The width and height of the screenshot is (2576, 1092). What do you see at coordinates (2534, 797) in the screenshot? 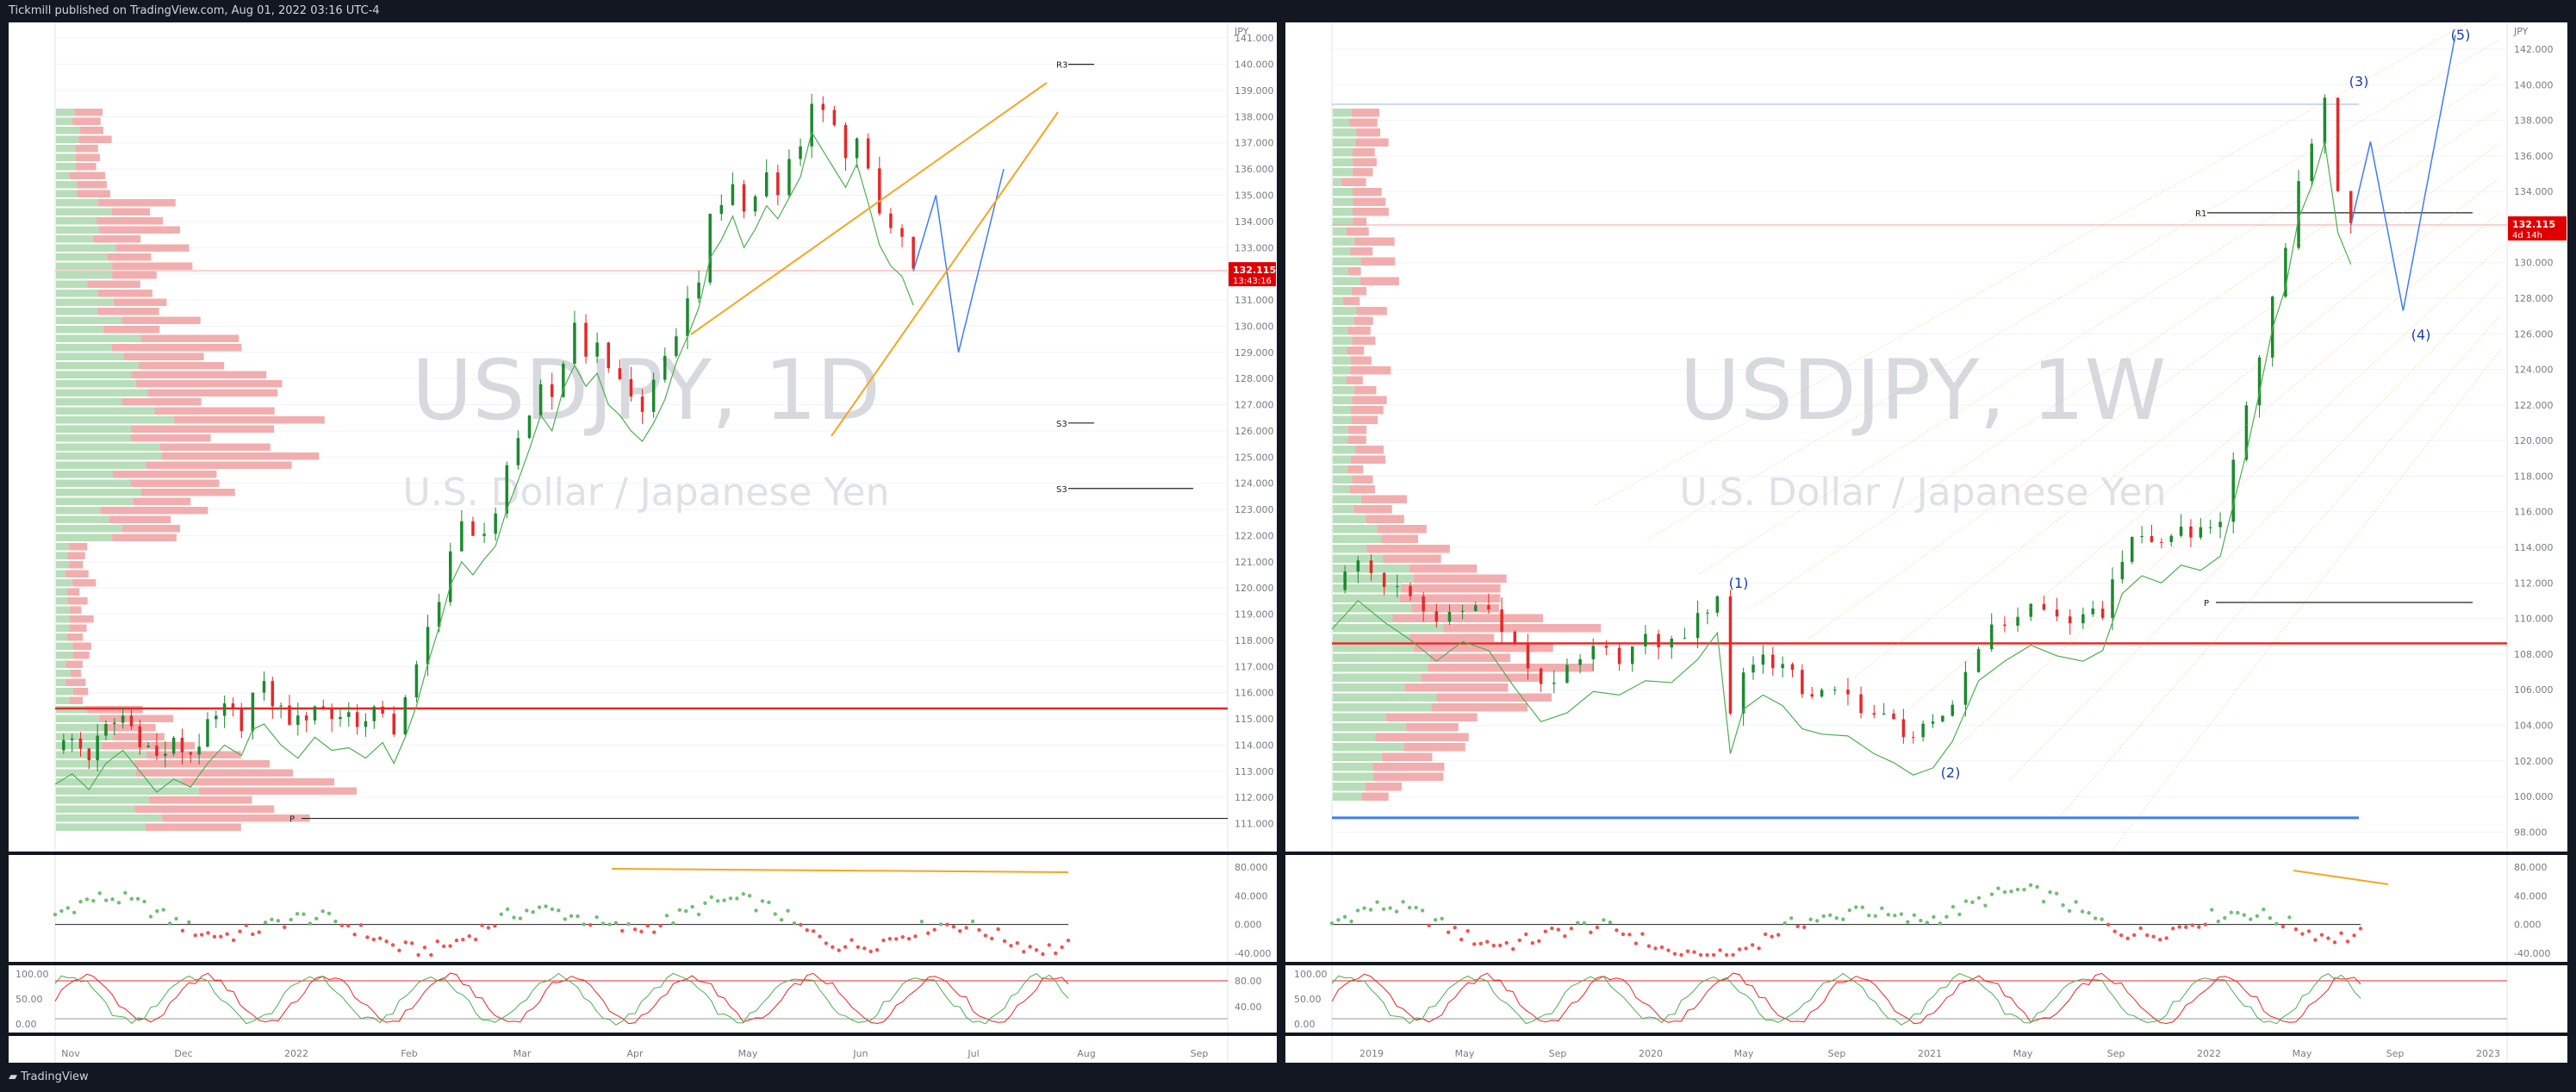
I see `price-tick-label: 100.000` at bounding box center [2534, 797].